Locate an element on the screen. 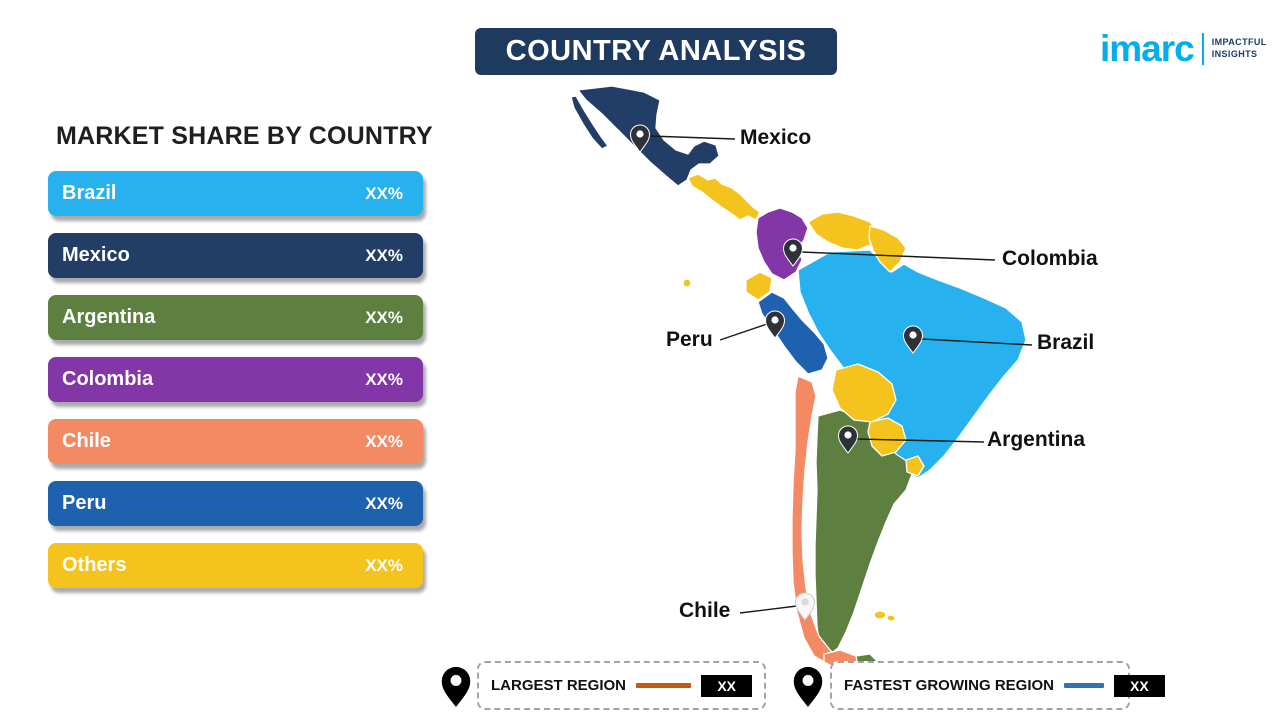 The width and height of the screenshot is (1280, 720). map-country-paraguay is located at coordinates (887, 437).